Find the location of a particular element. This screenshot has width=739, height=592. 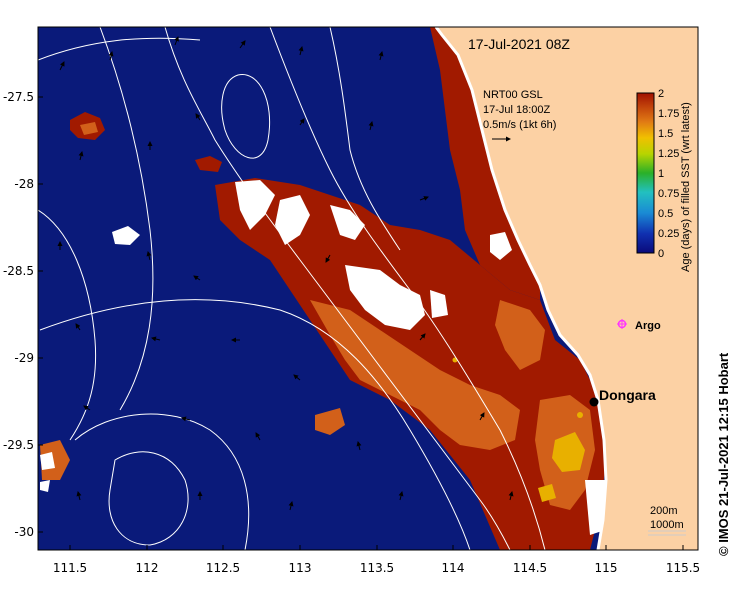

product-name: NRT00 GSL is located at coordinates (513, 95).